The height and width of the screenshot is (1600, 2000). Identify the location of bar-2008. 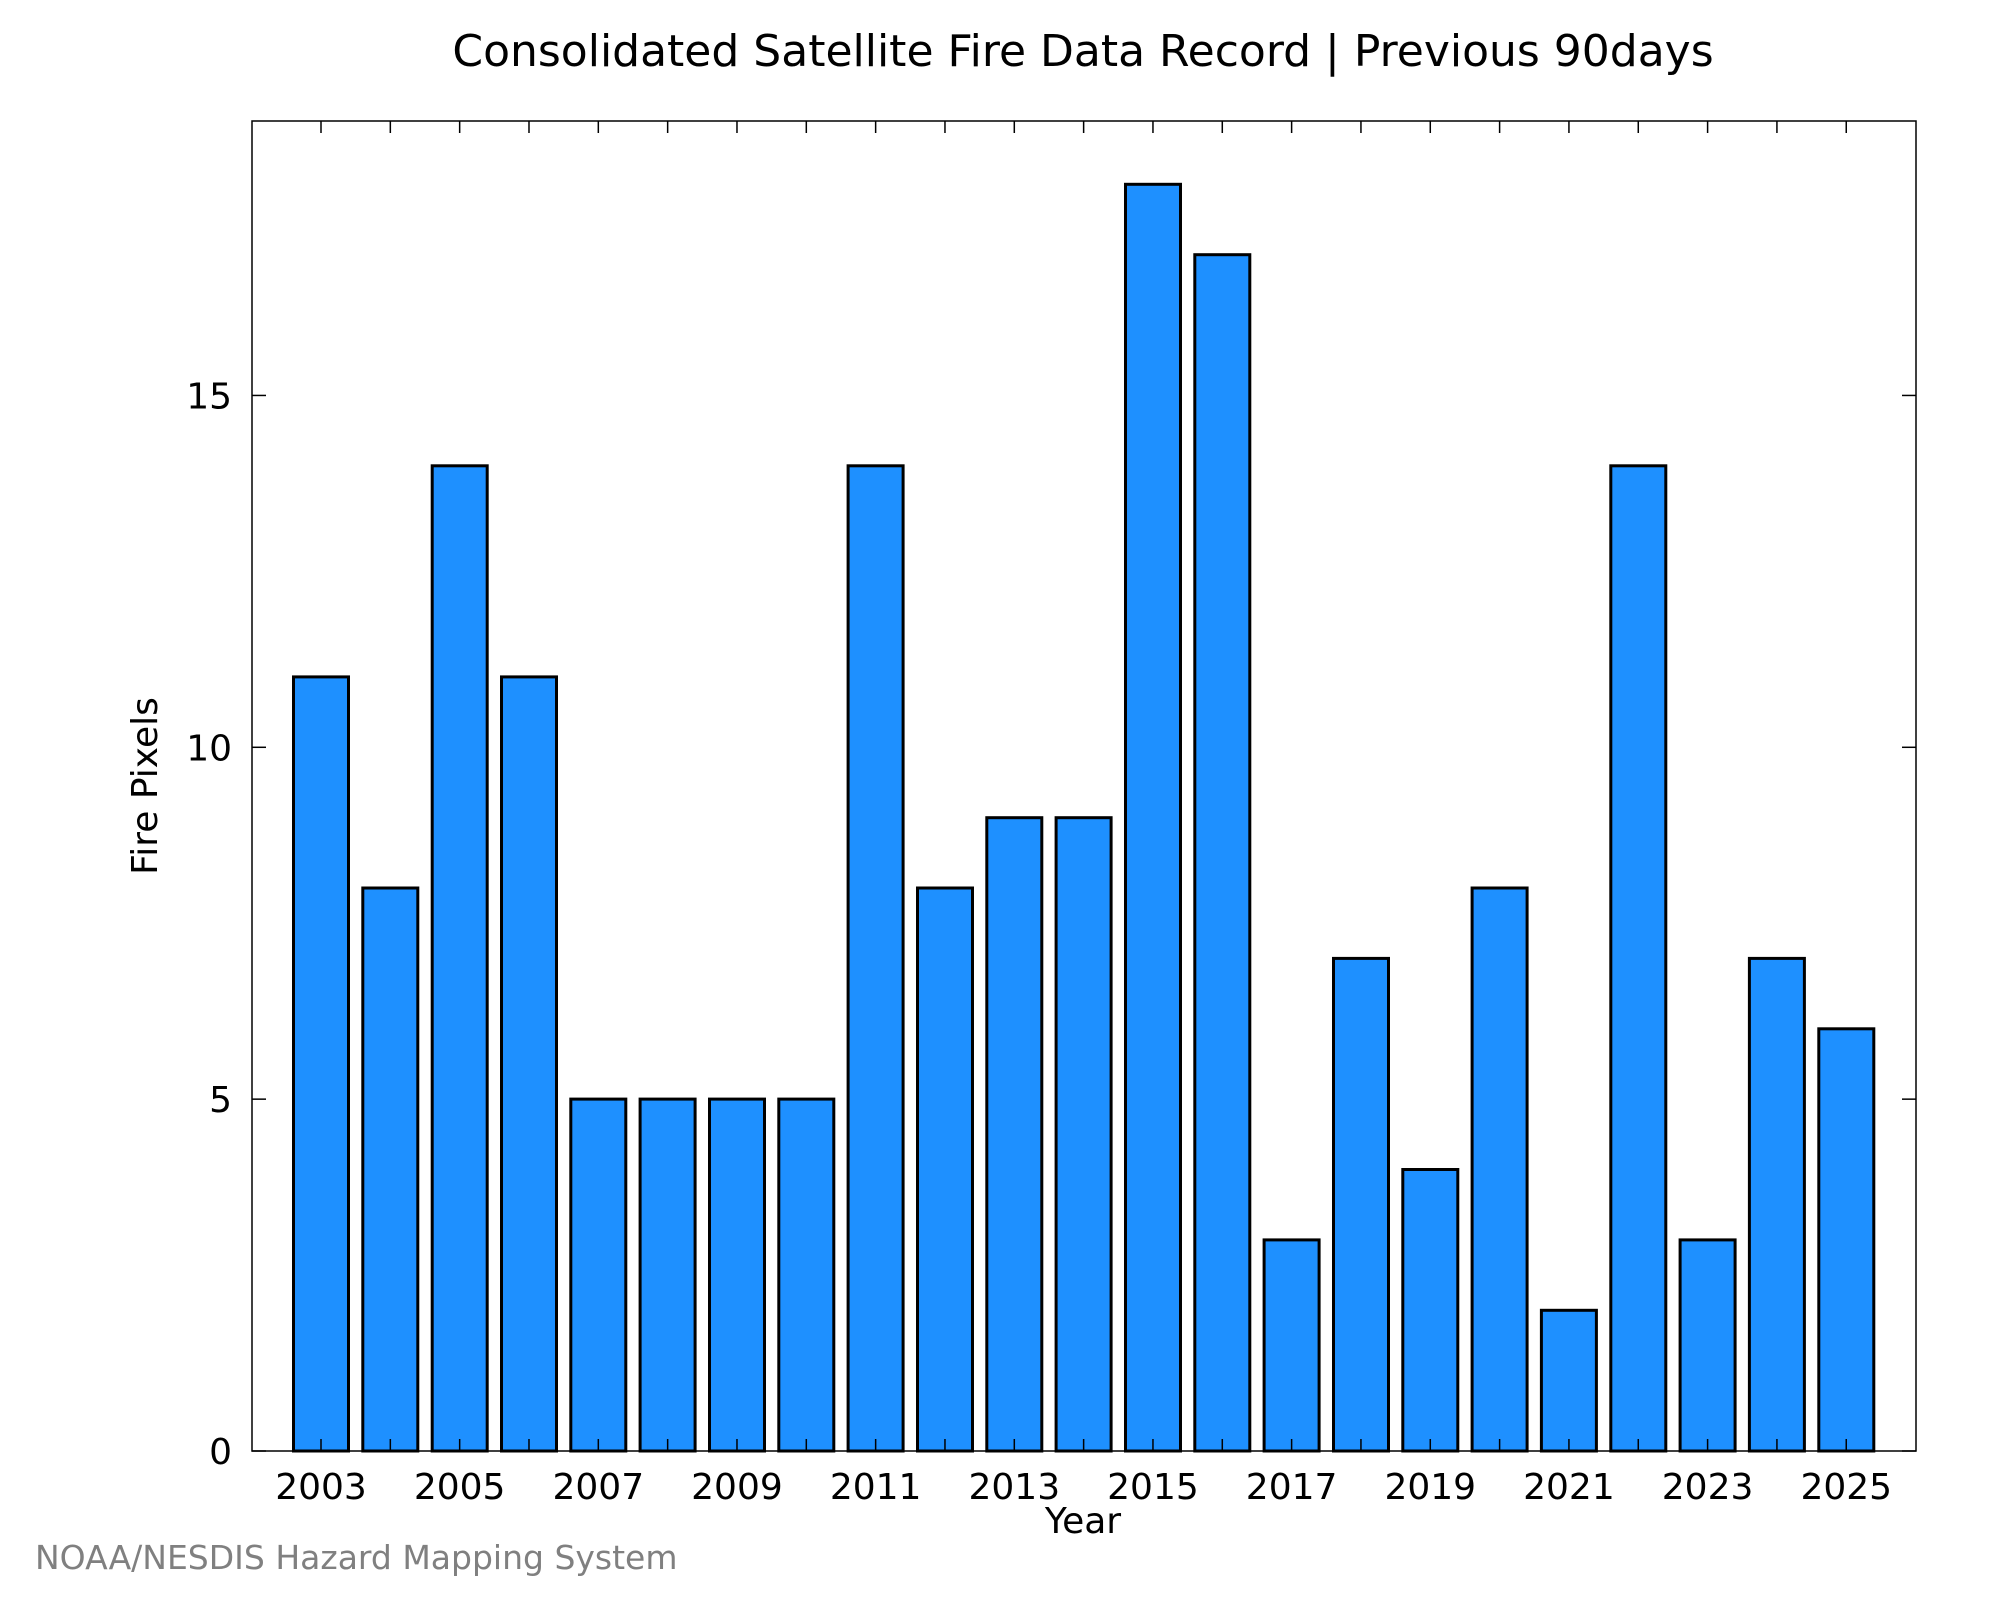
(667, 1275).